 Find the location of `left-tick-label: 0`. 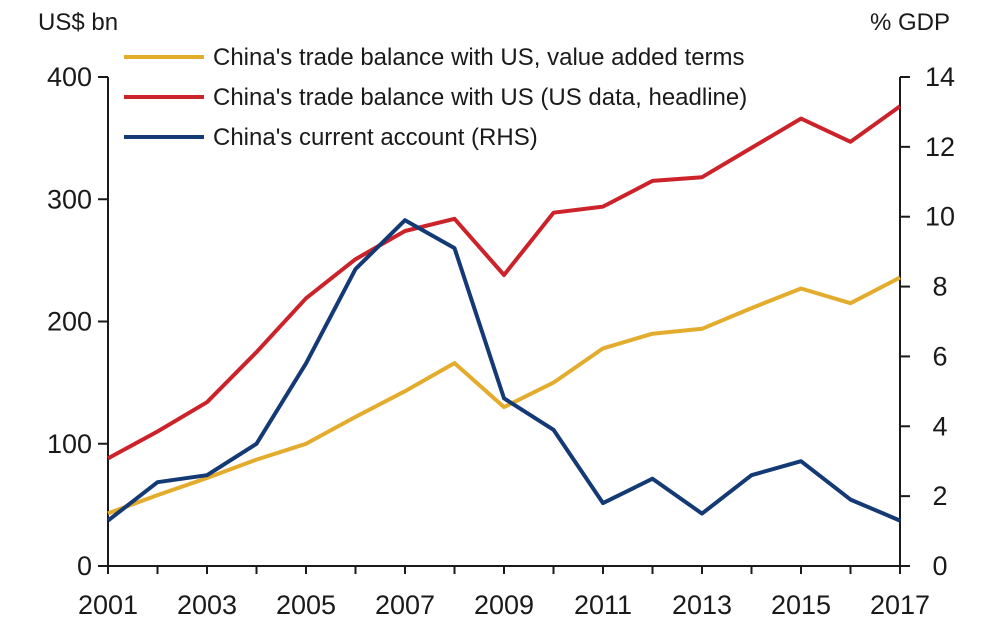

left-tick-label: 0 is located at coordinates (84, 566).